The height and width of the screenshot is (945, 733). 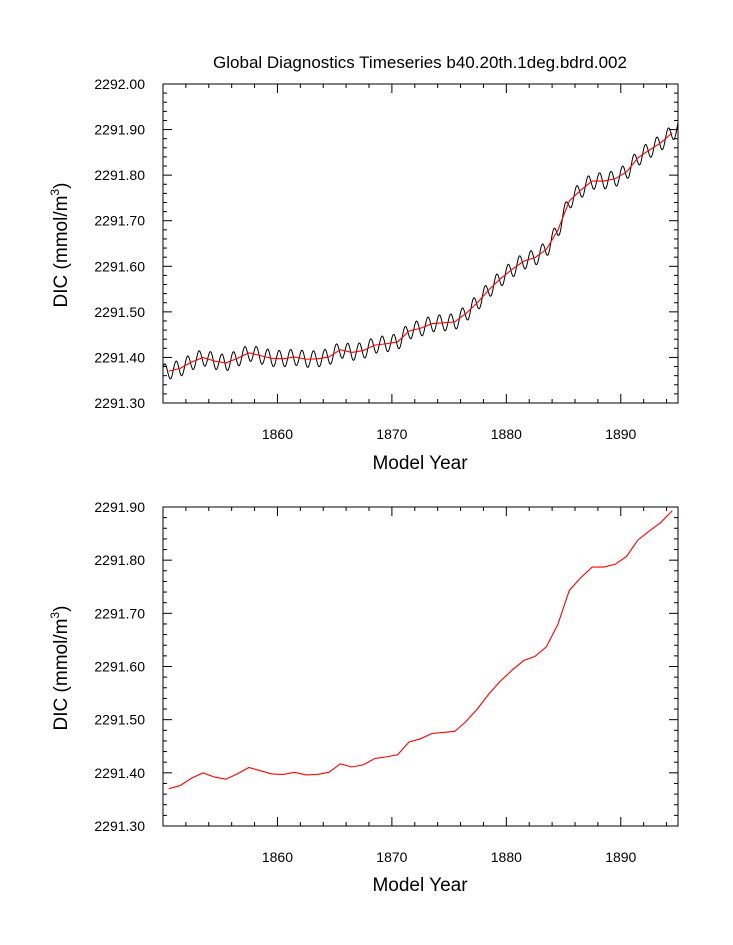 I want to click on bottom-y-axis-label: DIC (mmol/m3), so click(x=60, y=668).